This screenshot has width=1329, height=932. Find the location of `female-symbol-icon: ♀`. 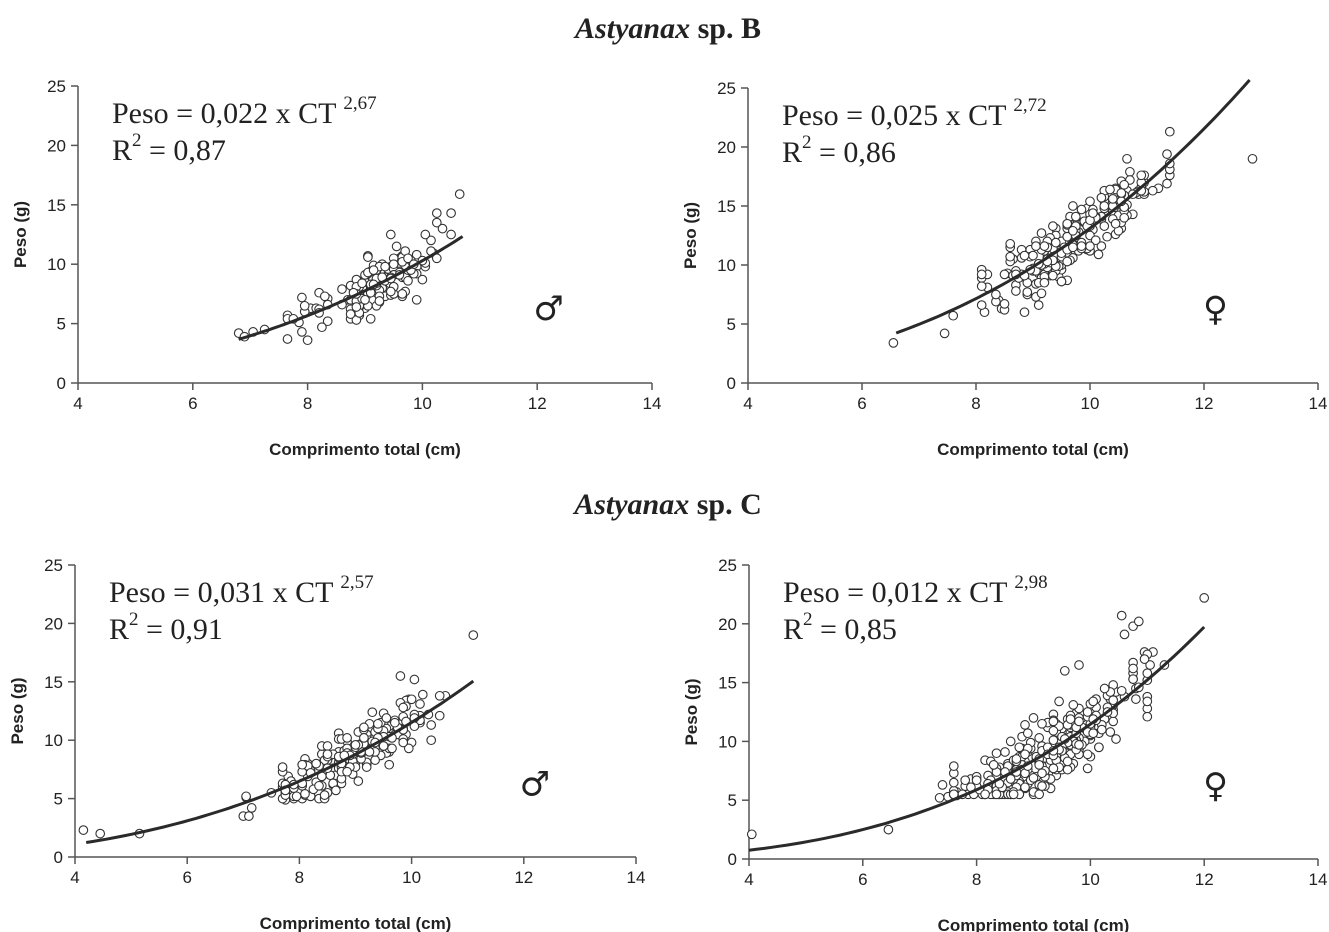

female-symbol-icon: ♀ is located at coordinates (1215, 786).